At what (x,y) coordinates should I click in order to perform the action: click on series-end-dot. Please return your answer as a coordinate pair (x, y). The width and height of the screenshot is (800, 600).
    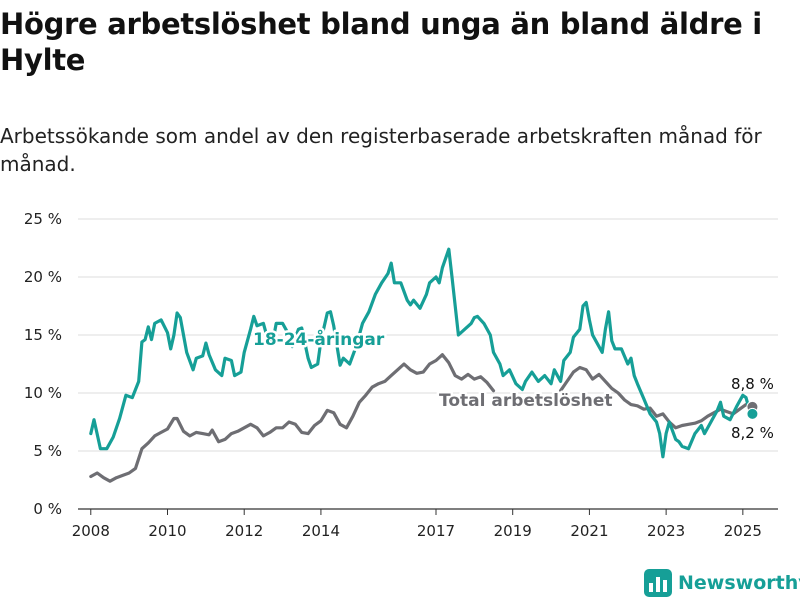
    Looking at the image, I should click on (752, 413).